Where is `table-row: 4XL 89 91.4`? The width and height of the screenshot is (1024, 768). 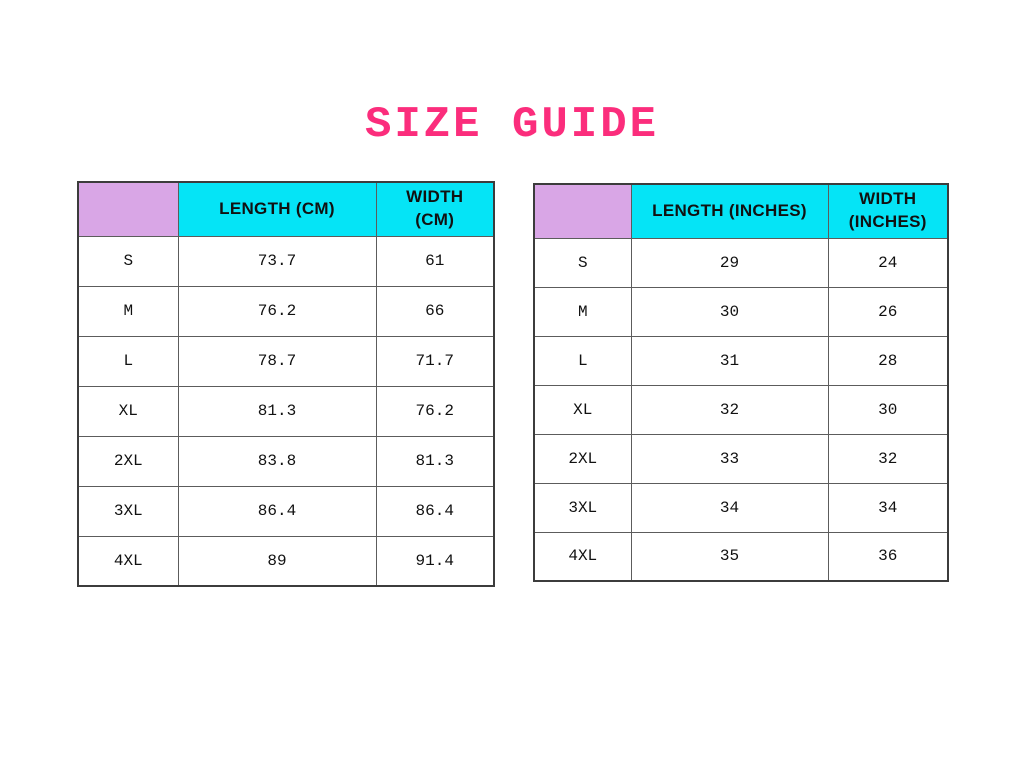 table-row: 4XL 89 91.4 is located at coordinates (286, 561).